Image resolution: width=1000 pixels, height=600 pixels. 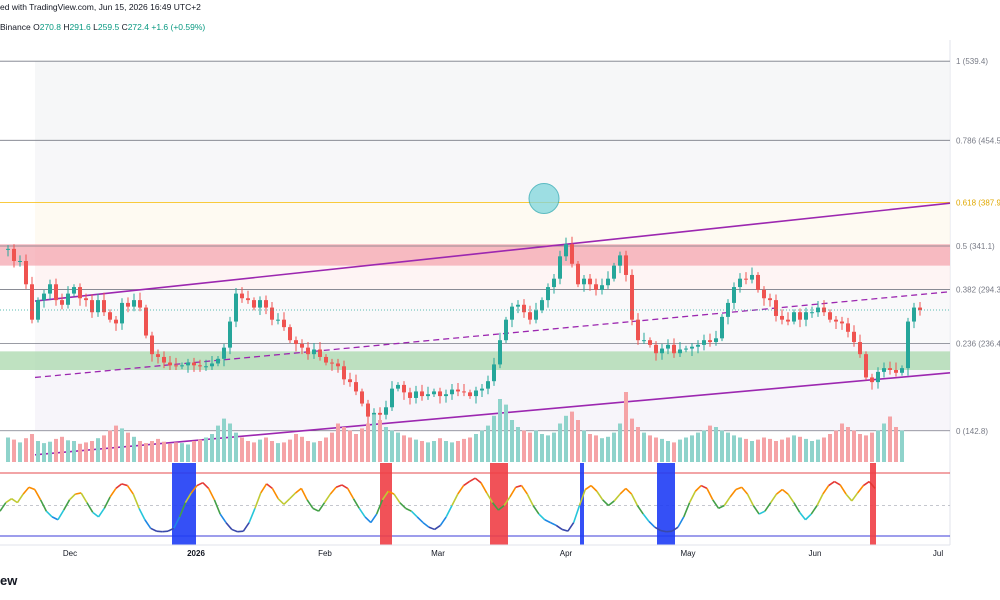 I want to click on fib-label: 0 (142.8), so click(x=972, y=431).